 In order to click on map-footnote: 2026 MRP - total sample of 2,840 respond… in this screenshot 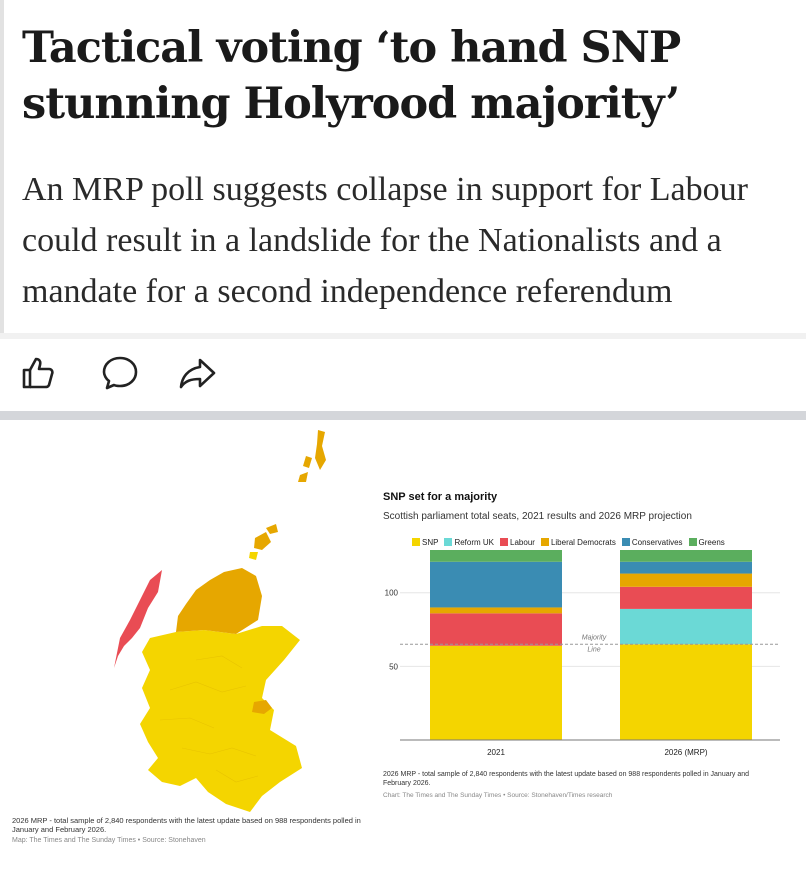, I will do `click(186, 825)`.